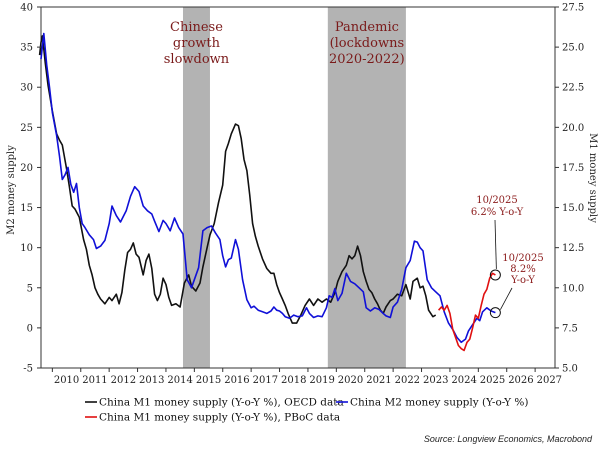 The height and width of the screenshot is (459, 604). I want to click on right-tick-label: 7.5, so click(570, 328).